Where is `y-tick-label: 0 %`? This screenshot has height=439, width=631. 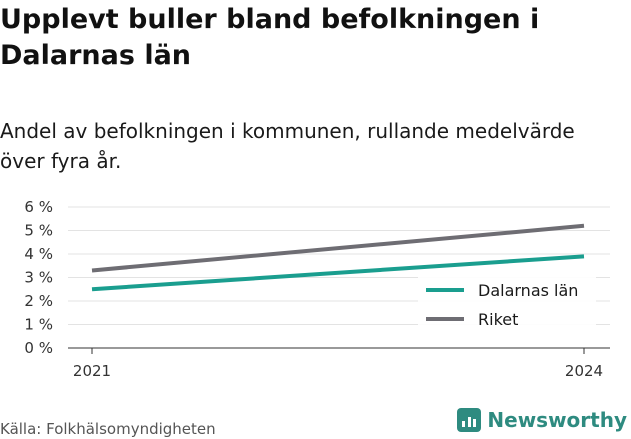
y-tick-label: 0 % is located at coordinates (38, 348).